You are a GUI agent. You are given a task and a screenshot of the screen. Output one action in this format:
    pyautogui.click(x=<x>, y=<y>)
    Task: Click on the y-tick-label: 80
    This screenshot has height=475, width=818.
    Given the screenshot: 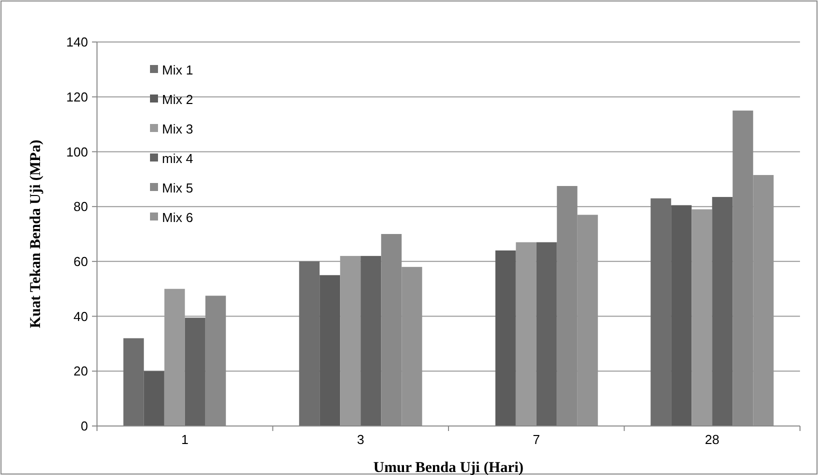 What is the action you would take?
    pyautogui.click(x=81, y=206)
    